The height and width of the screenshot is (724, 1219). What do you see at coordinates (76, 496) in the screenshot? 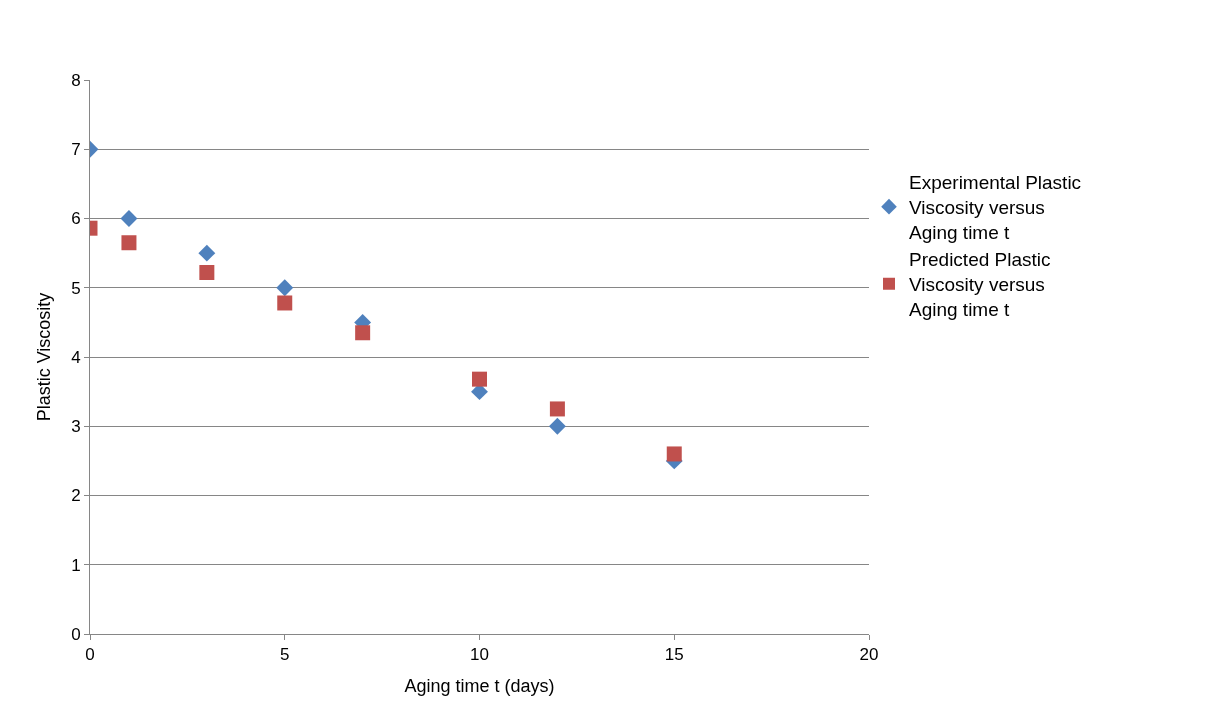
I see `y-tick-label: 2` at bounding box center [76, 496].